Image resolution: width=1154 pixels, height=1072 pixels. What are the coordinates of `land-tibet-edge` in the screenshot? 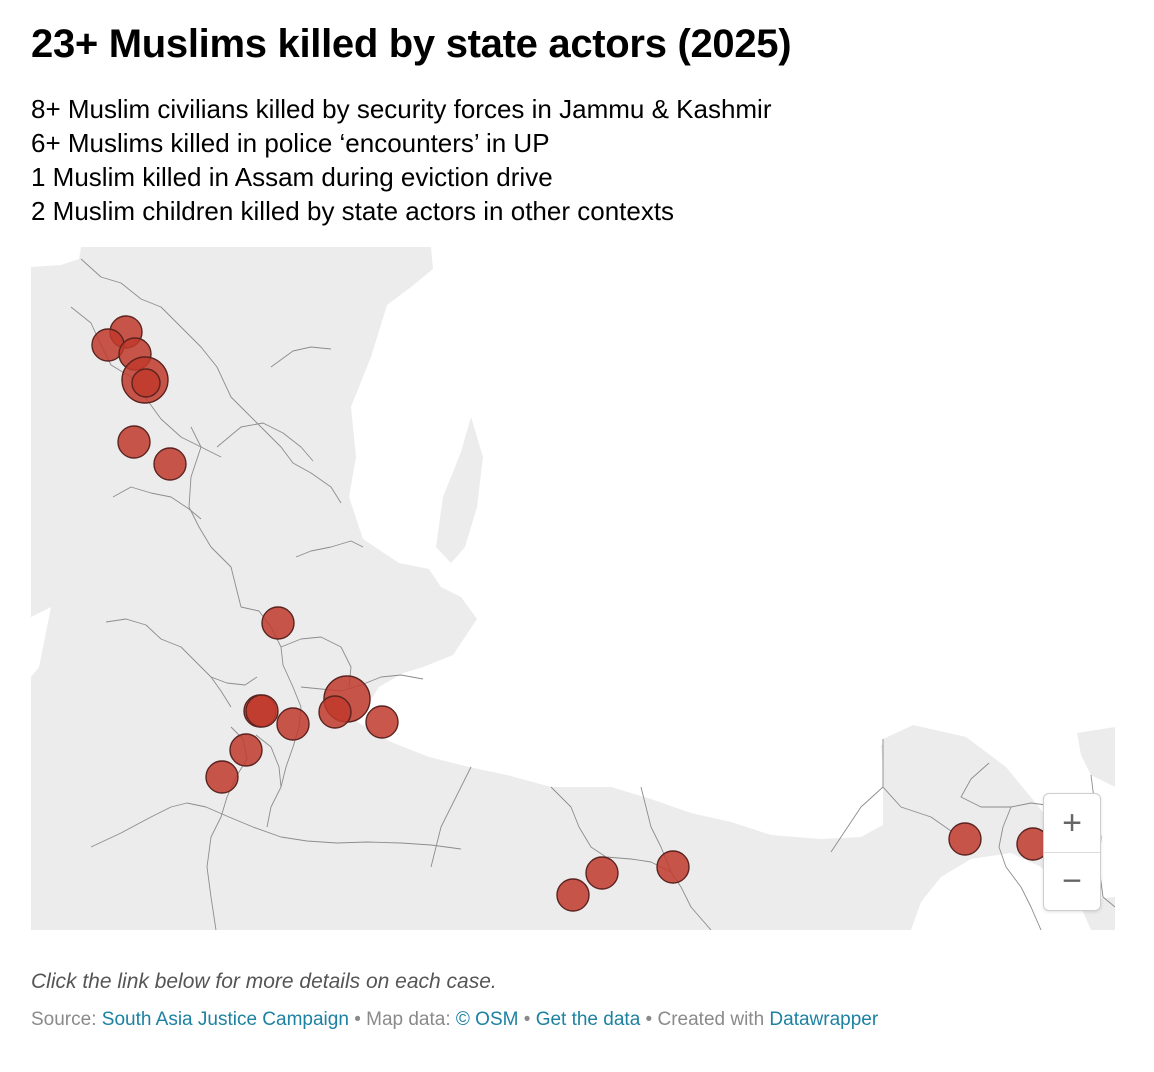 It's located at (459, 490).